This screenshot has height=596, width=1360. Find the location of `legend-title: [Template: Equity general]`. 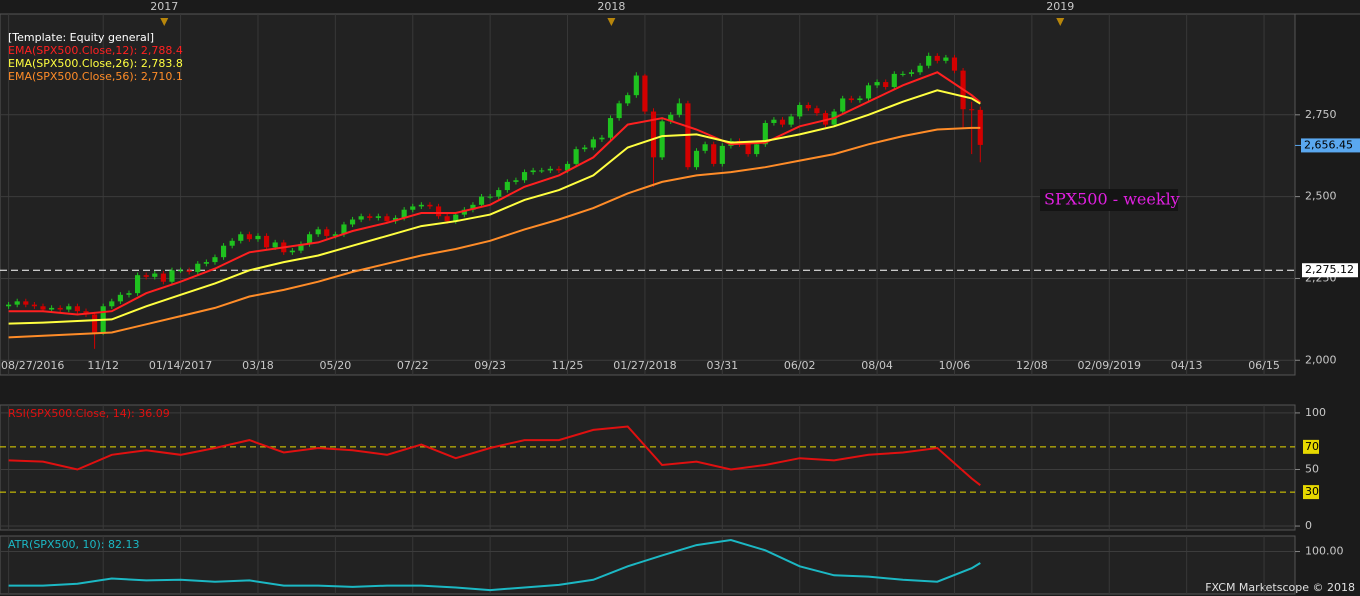

legend-title: [Template: Equity general] is located at coordinates (81, 37).